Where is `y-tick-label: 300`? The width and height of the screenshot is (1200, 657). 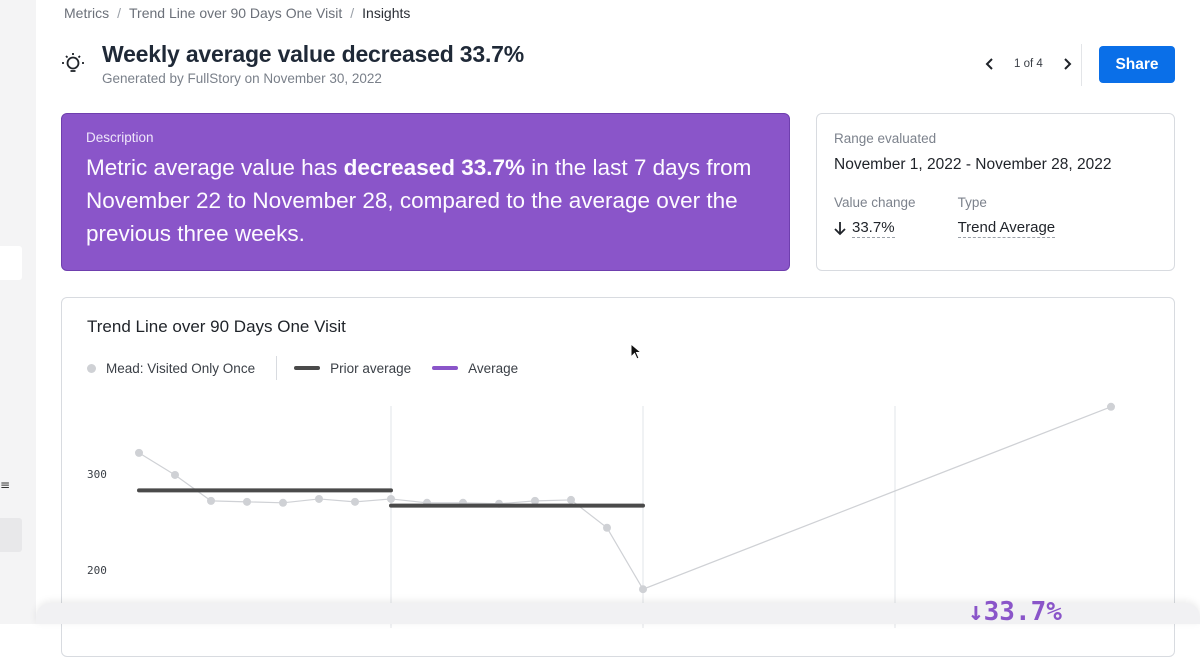 y-tick-label: 300 is located at coordinates (97, 474).